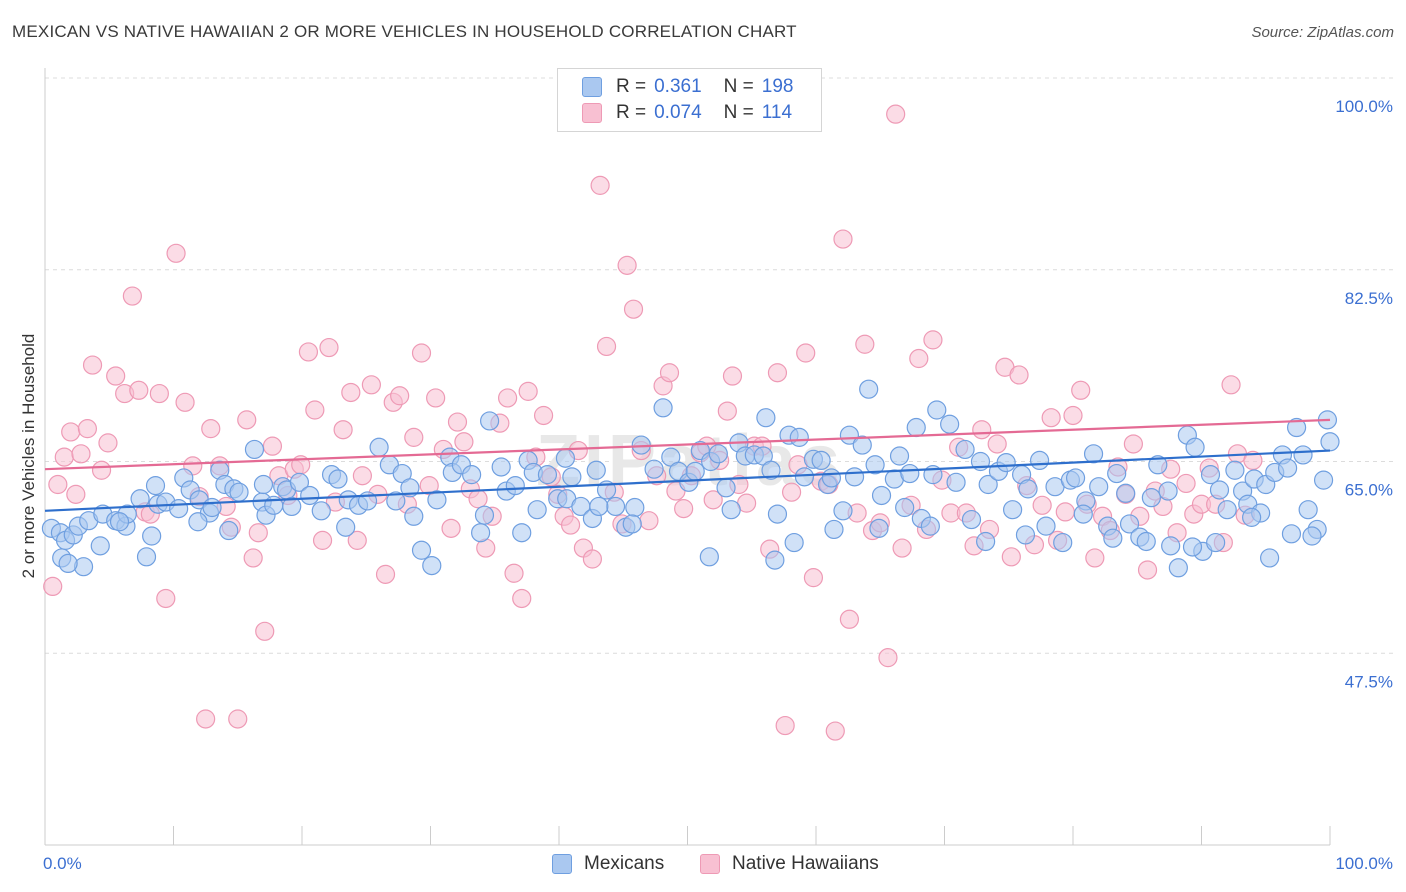  Describe the element at coordinates (777, 86) in the screenshot. I see `legend-n-value: 198` at that location.